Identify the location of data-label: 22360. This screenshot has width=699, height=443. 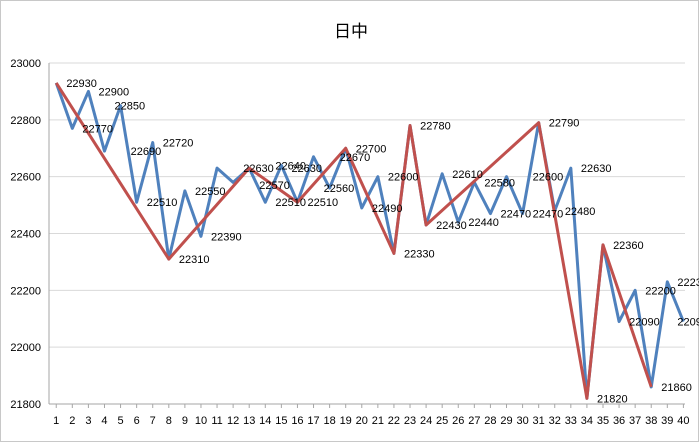
(628, 246).